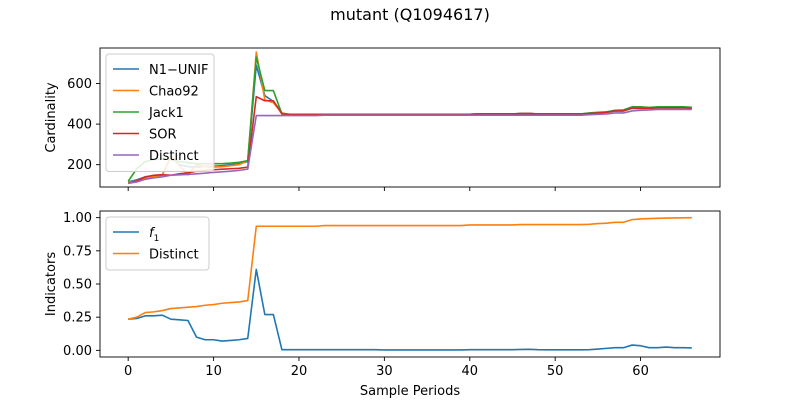 Image resolution: width=800 pixels, height=400 pixels. I want to click on legend-label-sor: SOR, so click(163, 135).